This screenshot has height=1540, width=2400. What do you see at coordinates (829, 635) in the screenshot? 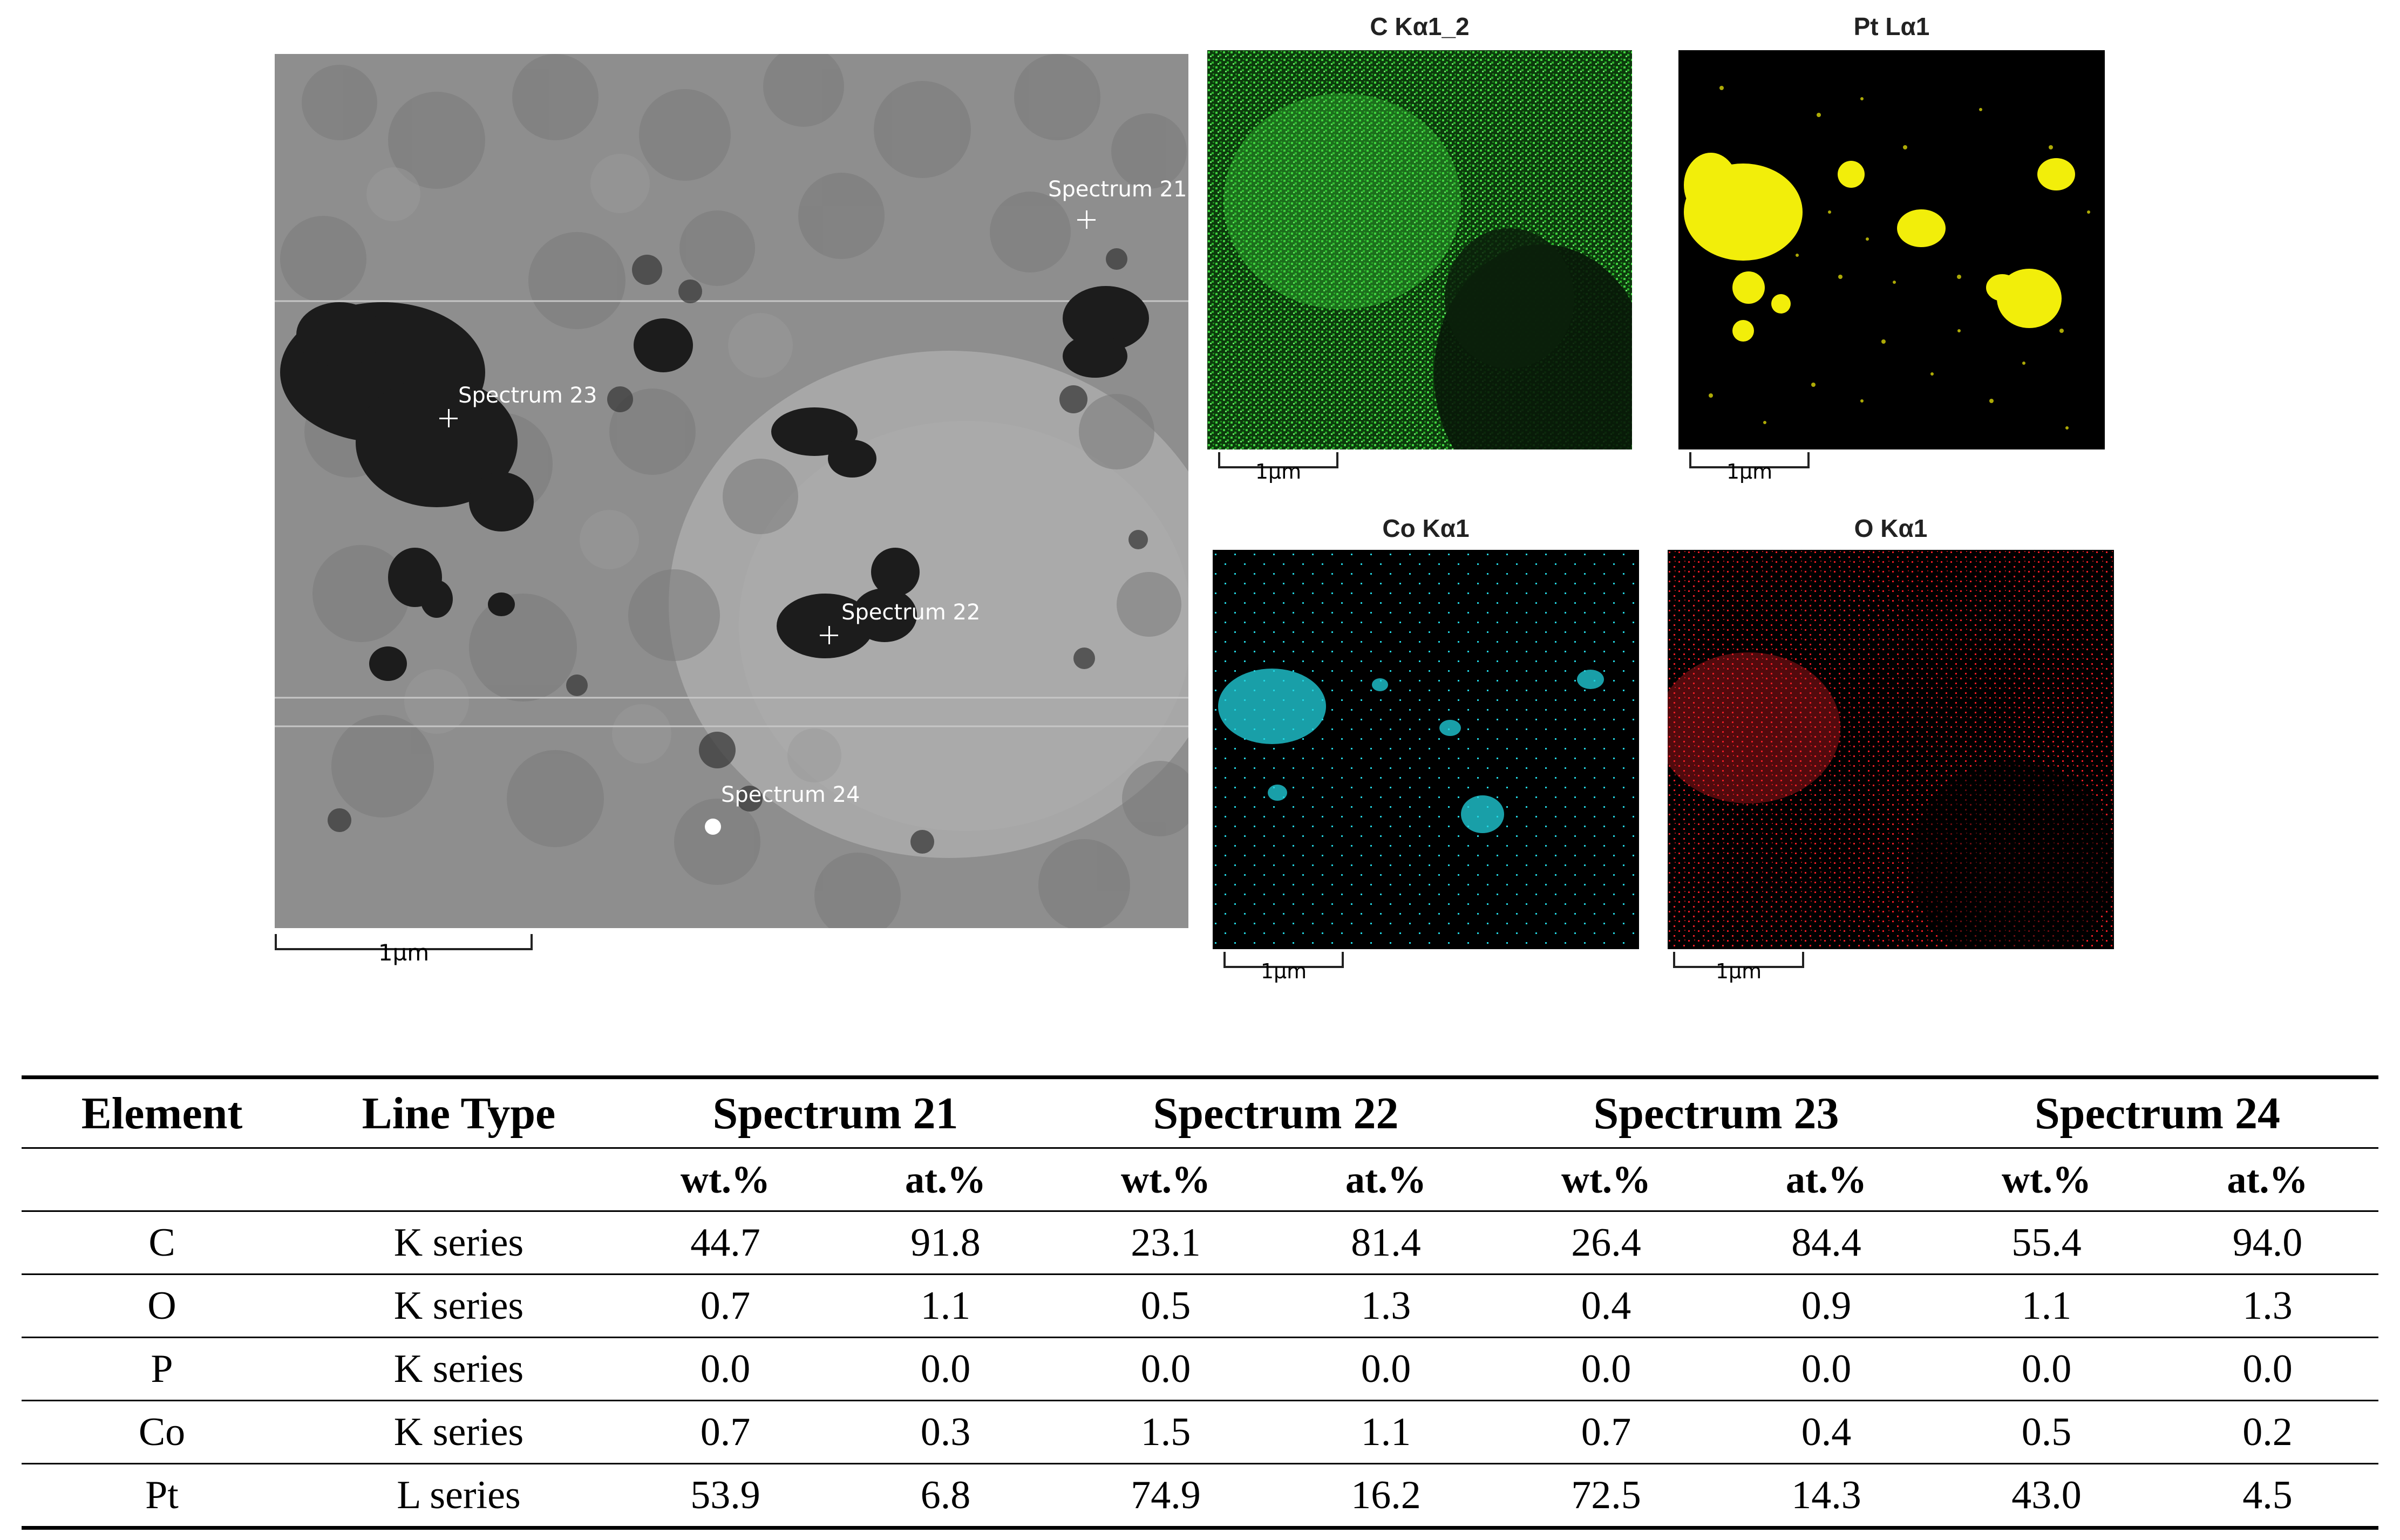
I see `spectrum-22-marker` at bounding box center [829, 635].